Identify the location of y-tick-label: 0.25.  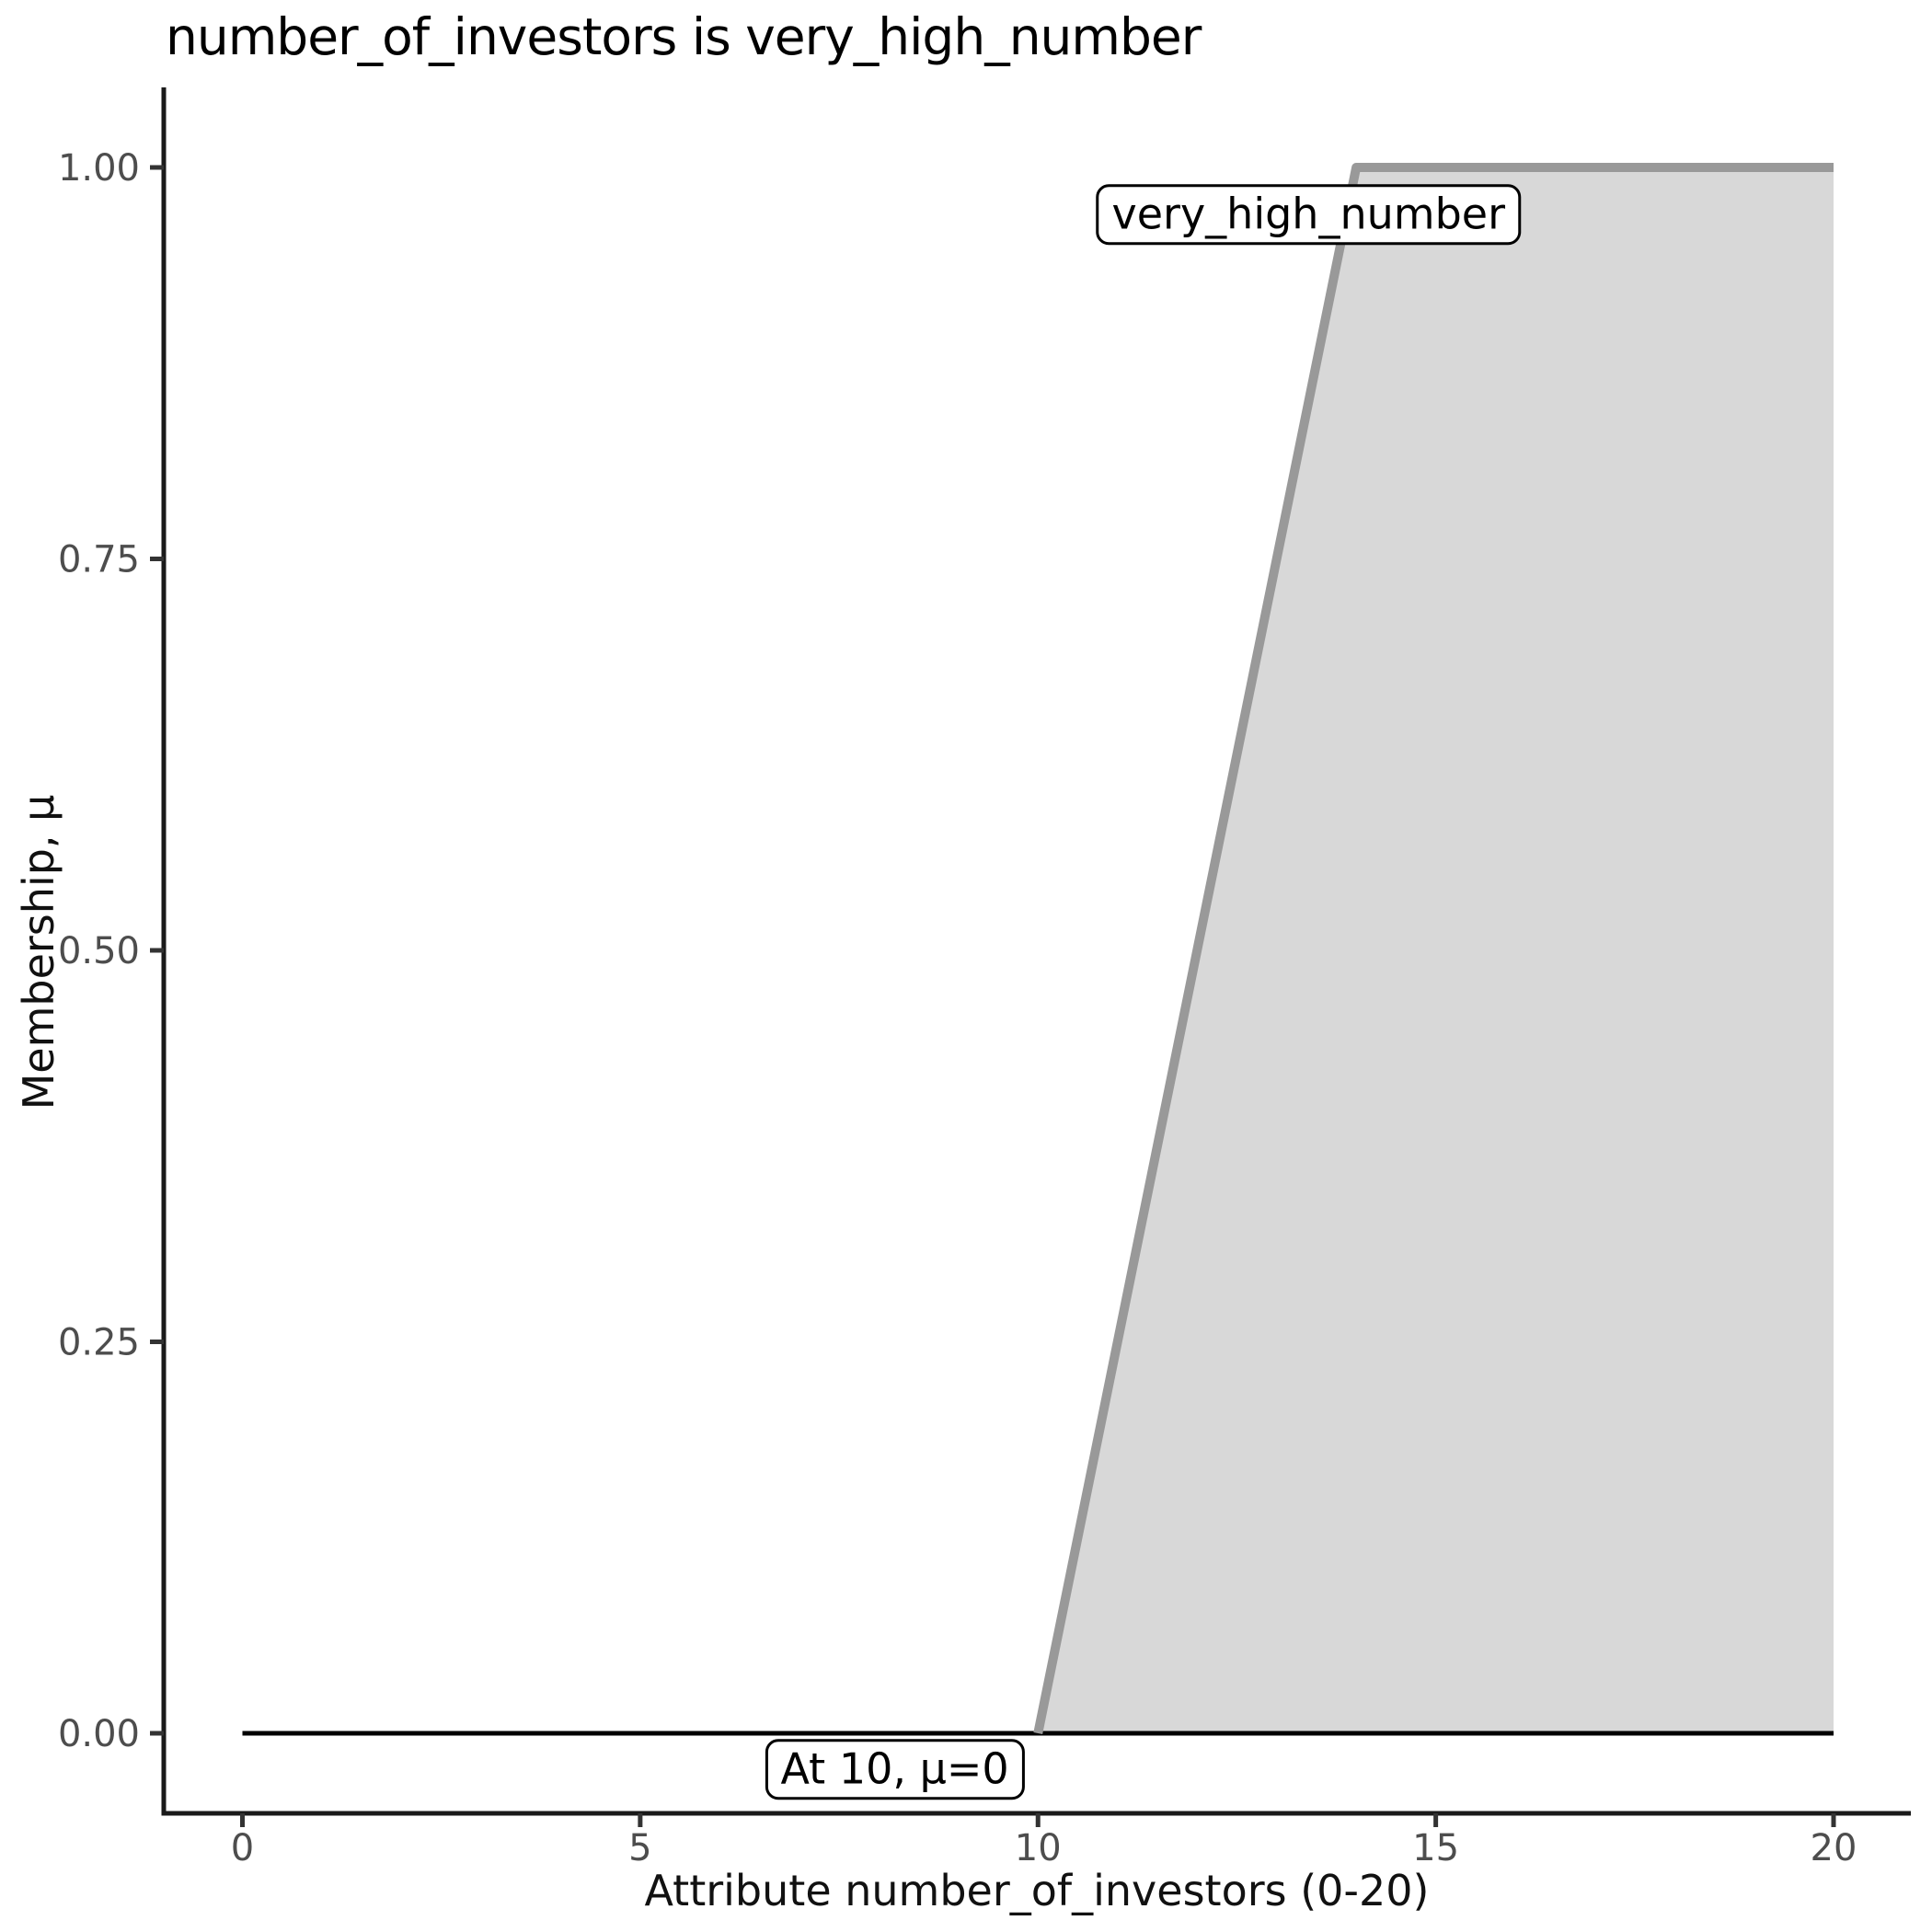
(99, 1343).